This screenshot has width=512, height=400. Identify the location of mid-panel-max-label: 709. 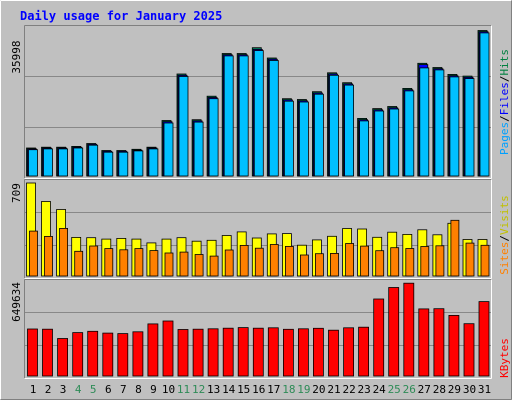
(16, 193).